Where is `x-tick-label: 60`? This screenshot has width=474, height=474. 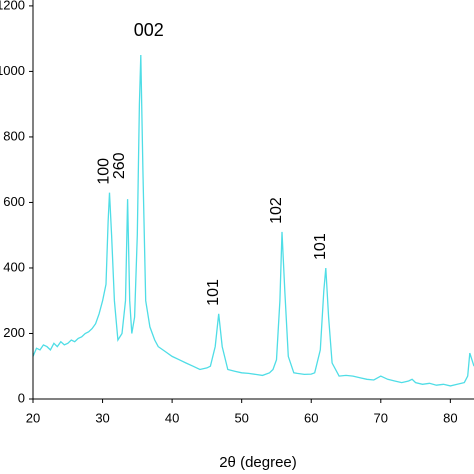
x-tick-label: 60 is located at coordinates (311, 417).